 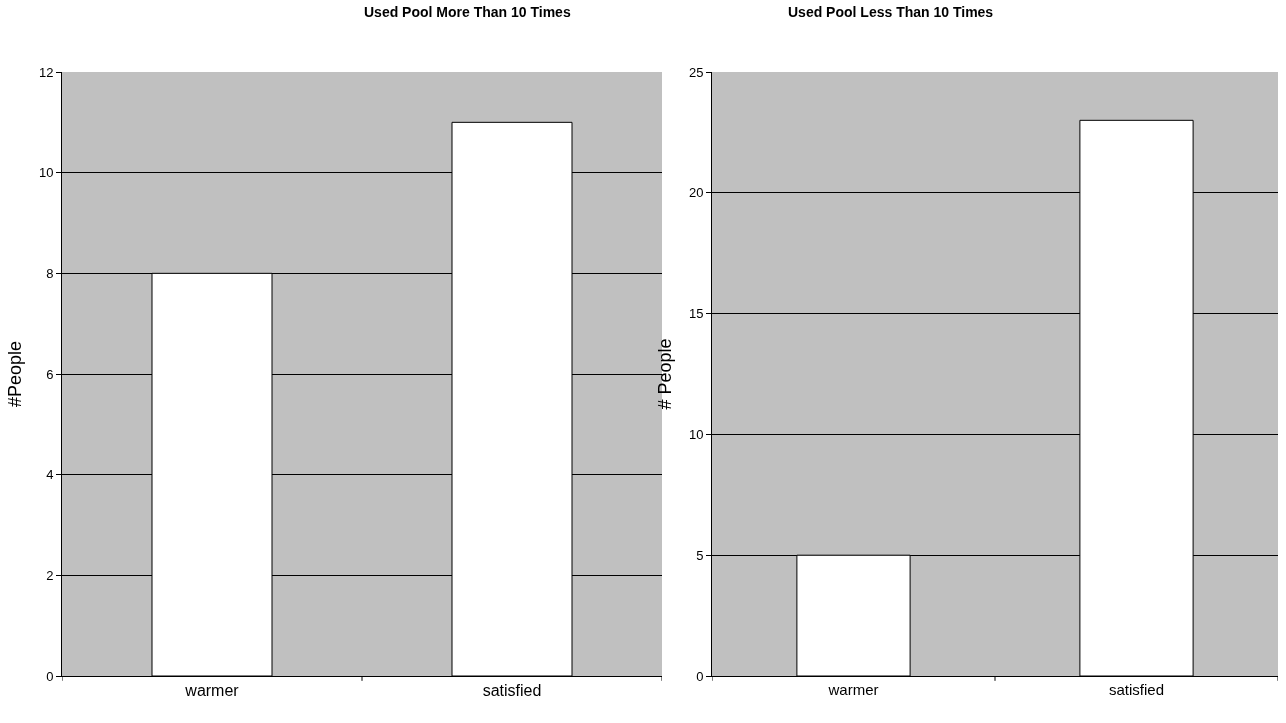 What do you see at coordinates (696, 72) in the screenshot?
I see `y-tick-label: 25` at bounding box center [696, 72].